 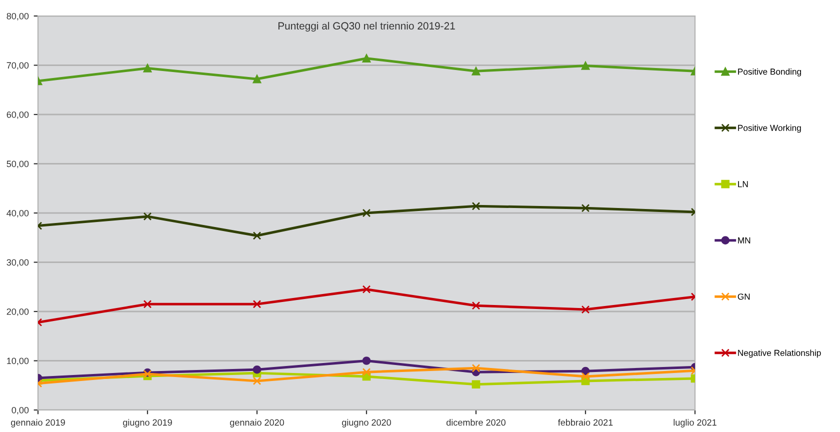 What do you see at coordinates (743, 184) in the screenshot?
I see `legend-label: LN` at bounding box center [743, 184].